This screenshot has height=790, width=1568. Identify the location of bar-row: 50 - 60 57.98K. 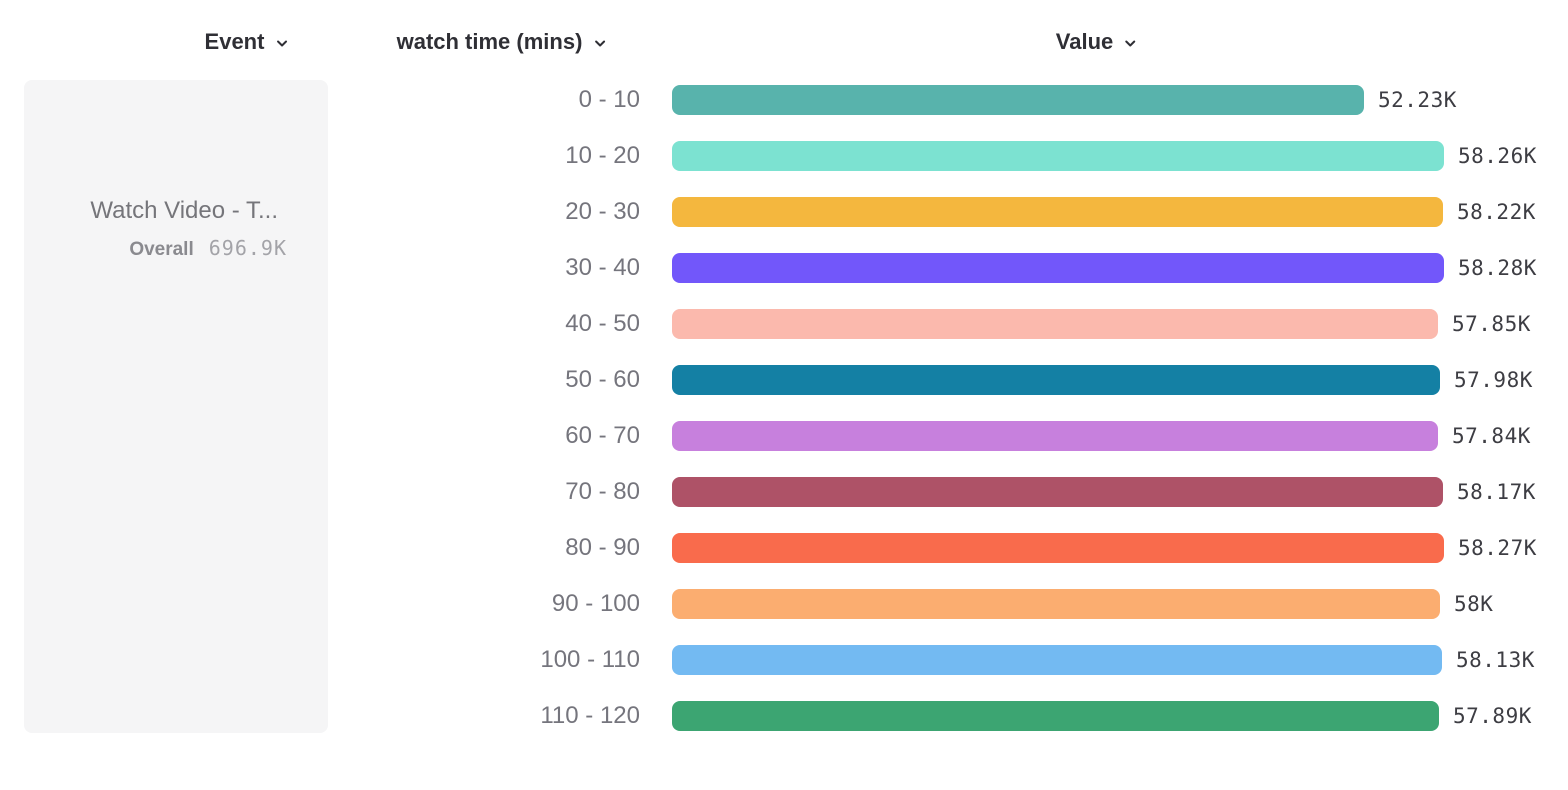
(1008, 380).